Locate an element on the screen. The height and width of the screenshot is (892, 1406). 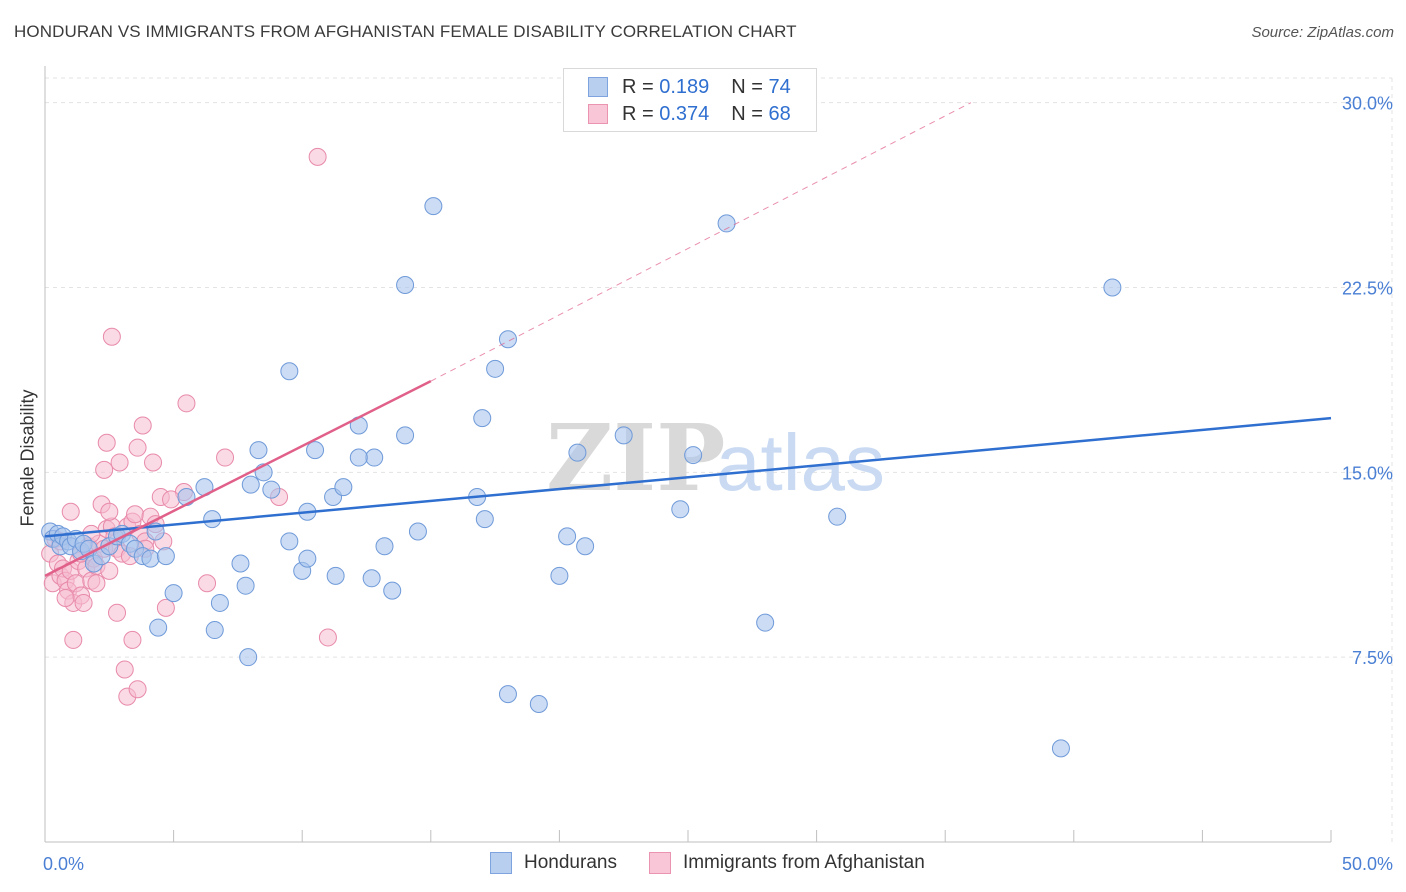
y-axis-label: Female Disability is located at coordinates (27, 458).